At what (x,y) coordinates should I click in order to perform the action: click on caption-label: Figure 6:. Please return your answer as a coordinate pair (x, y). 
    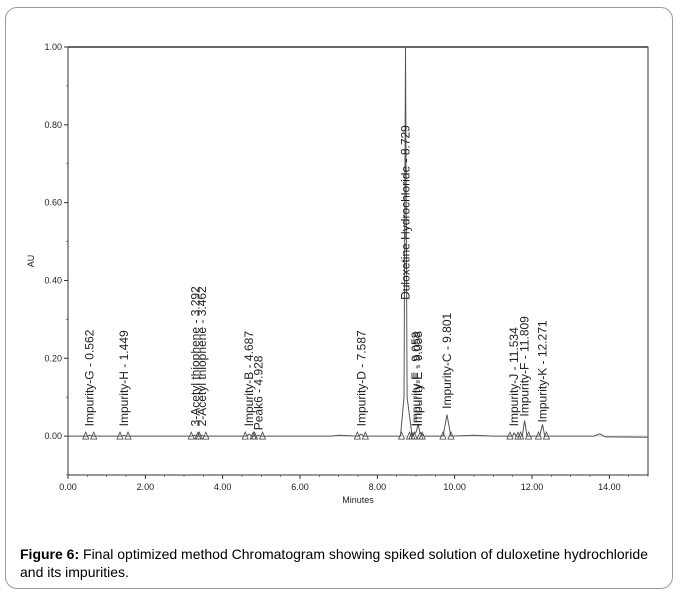
    Looking at the image, I should click on (49, 554).